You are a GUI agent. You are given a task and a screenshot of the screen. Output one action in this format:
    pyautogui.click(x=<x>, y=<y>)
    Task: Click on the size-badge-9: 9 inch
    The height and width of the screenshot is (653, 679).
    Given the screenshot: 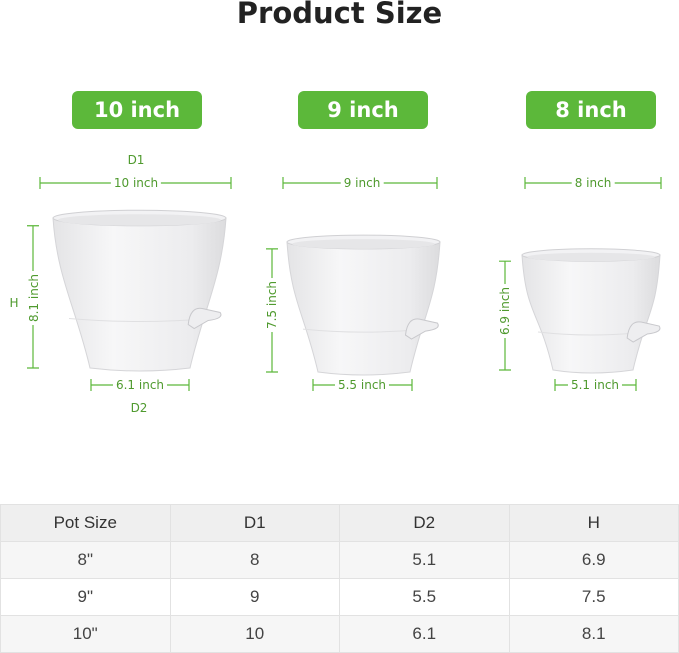 What is the action you would take?
    pyautogui.click(x=363, y=110)
    